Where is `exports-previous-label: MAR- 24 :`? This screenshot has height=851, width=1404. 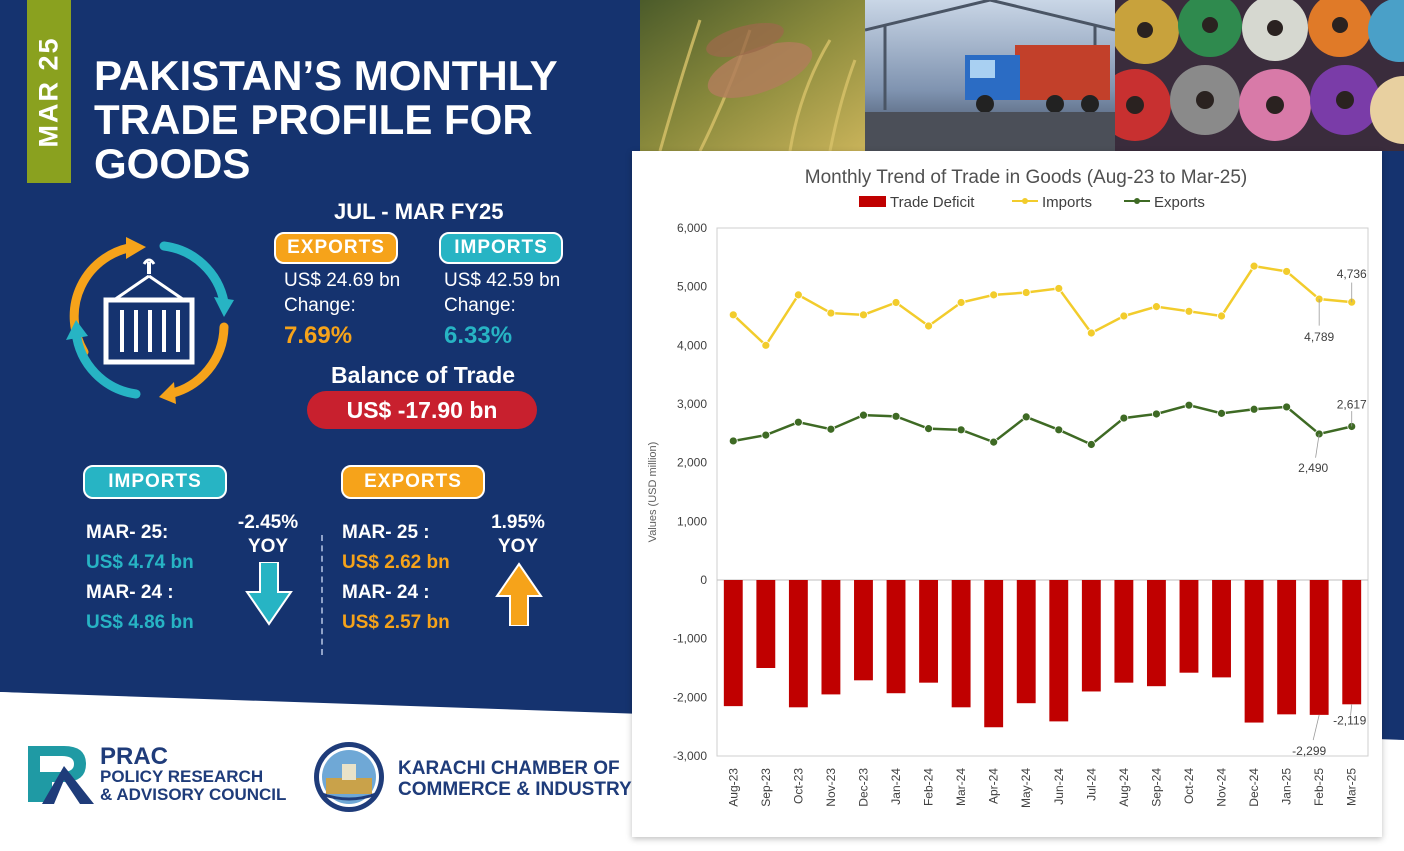 exports-previous-label: MAR- 24 : is located at coordinates (386, 592).